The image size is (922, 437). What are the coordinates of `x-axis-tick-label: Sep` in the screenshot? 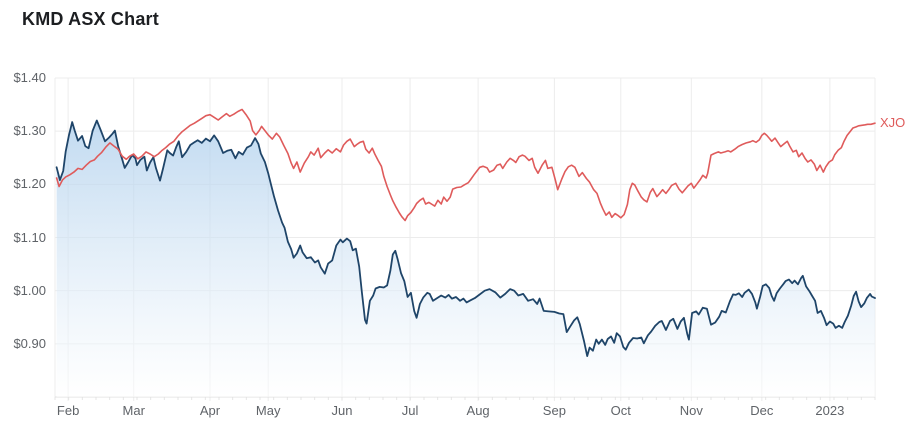 It's located at (554, 410).